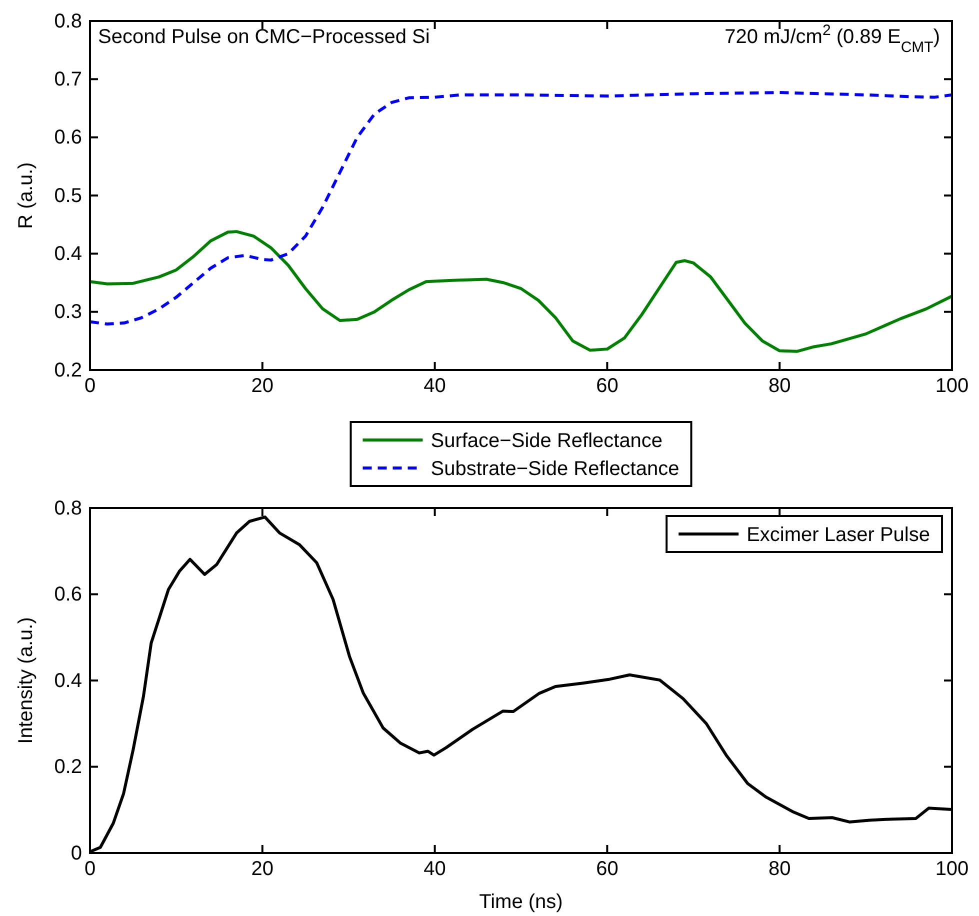 The image size is (979, 916). I want to click on legend-label: Surface−Side Reflectance, so click(546, 441).